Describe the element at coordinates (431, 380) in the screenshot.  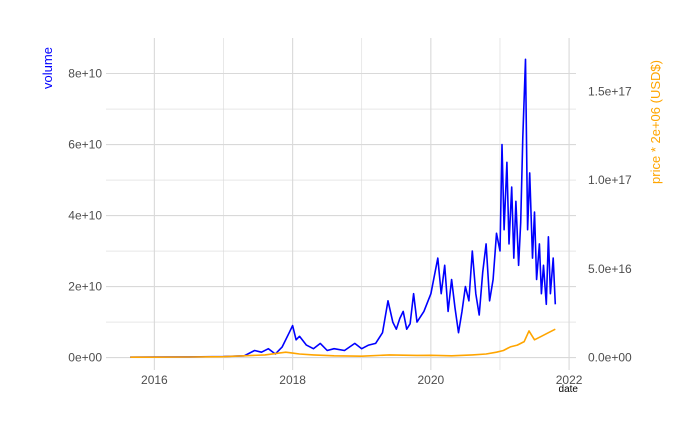
I see `x-tick-label: 2020` at that location.